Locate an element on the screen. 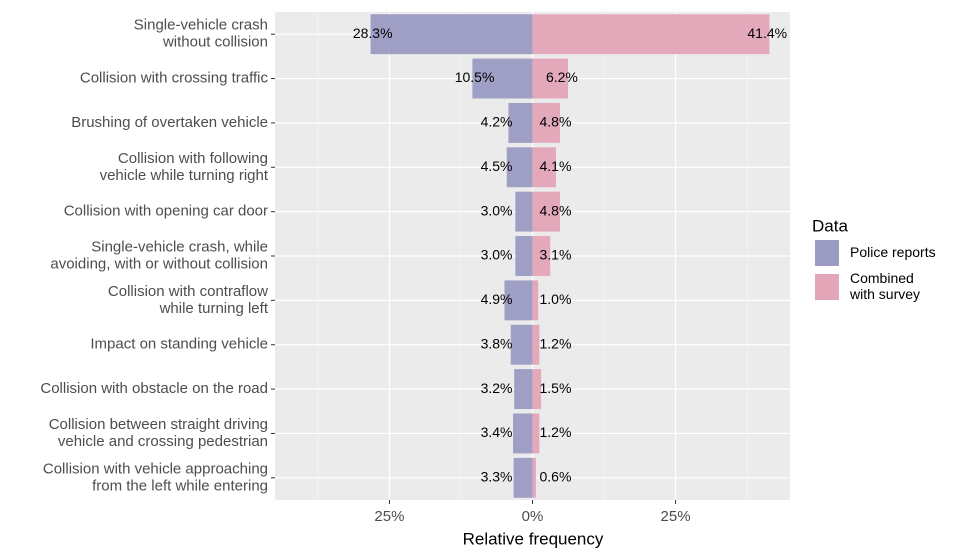 The height and width of the screenshot is (551, 956). value-label: 28.3% is located at coordinates (373, 33).